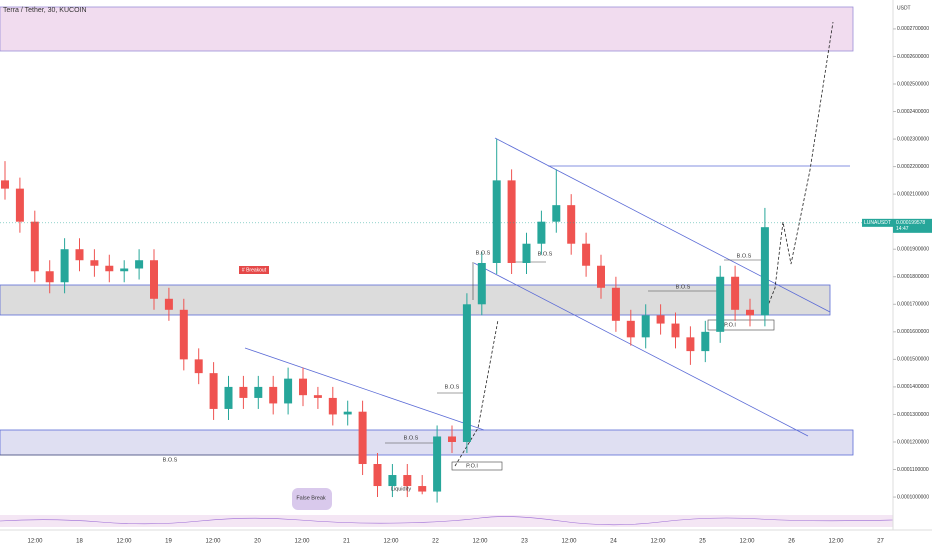 This screenshot has width=932, height=550. What do you see at coordinates (913, 250) in the screenshot?
I see `y-tick-label: 0.0001900000` at bounding box center [913, 250].